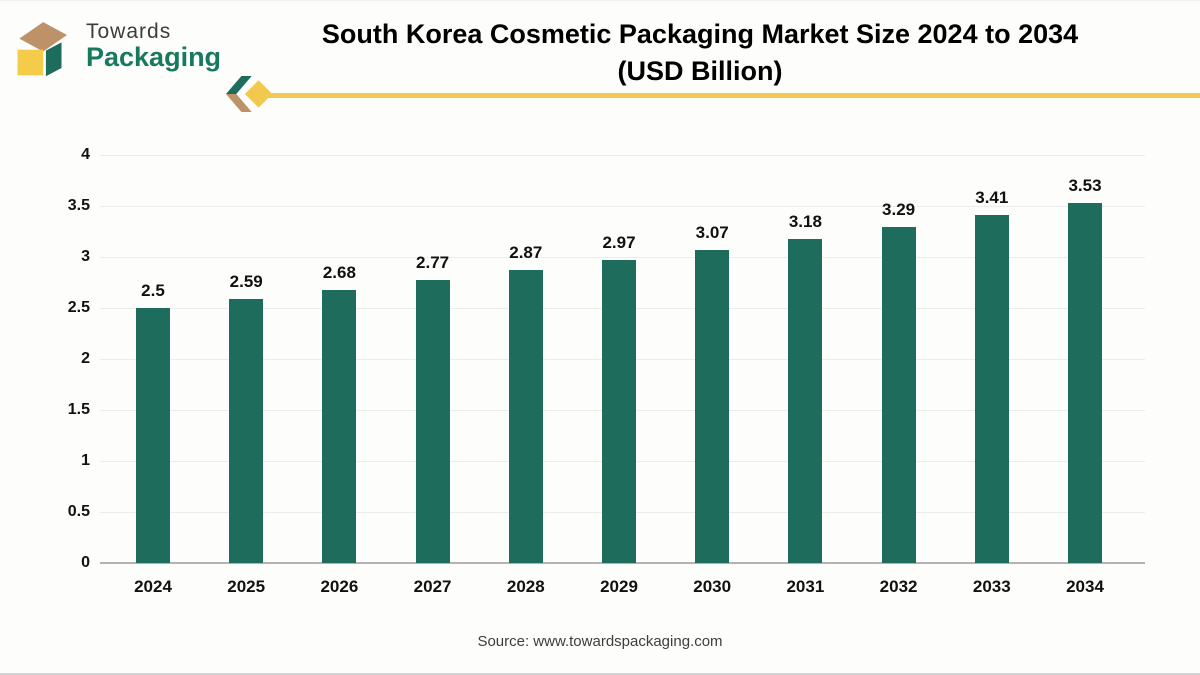 The width and height of the screenshot is (1200, 675). Describe the element at coordinates (992, 198) in the screenshot. I see `bar-value-label: 3.41` at that location.